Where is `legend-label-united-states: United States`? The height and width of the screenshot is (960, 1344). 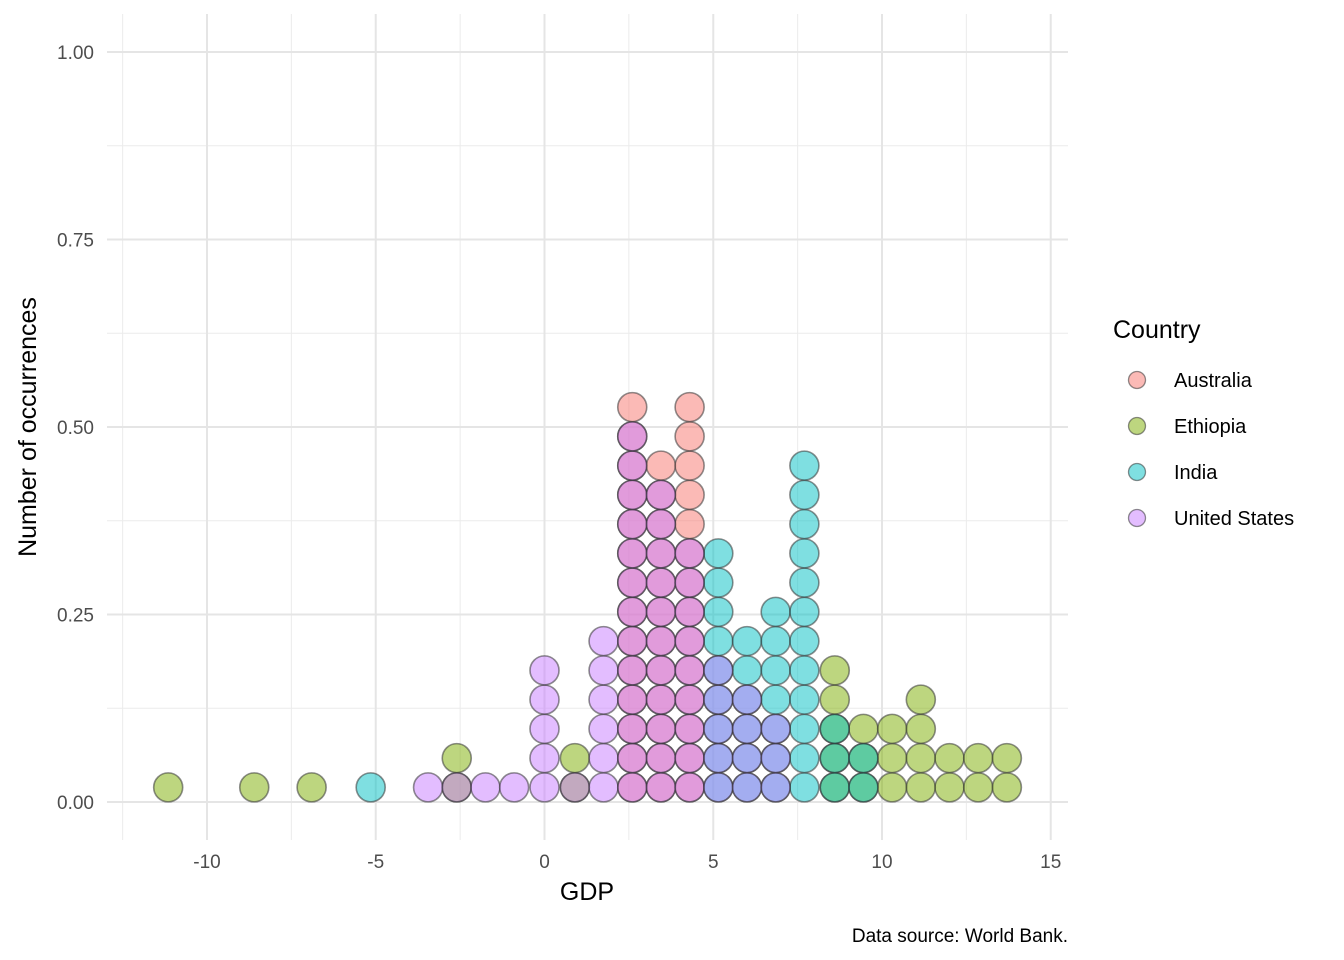
legend-label-united-states: United States is located at coordinates (1234, 519).